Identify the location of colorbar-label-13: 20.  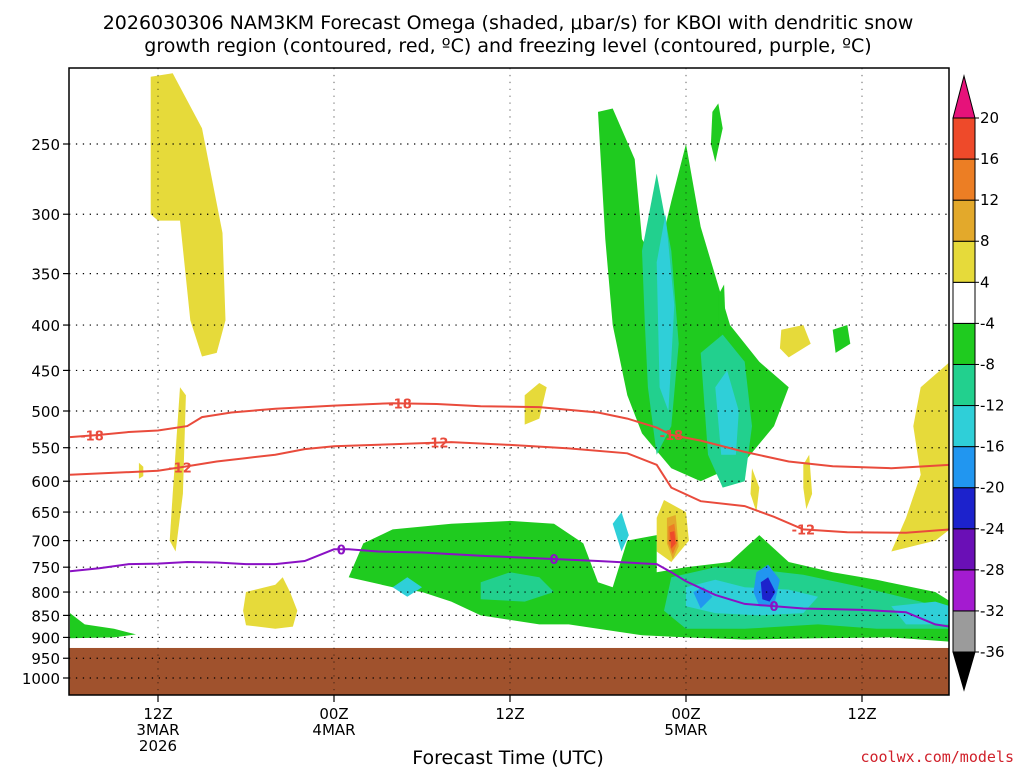
(989, 118).